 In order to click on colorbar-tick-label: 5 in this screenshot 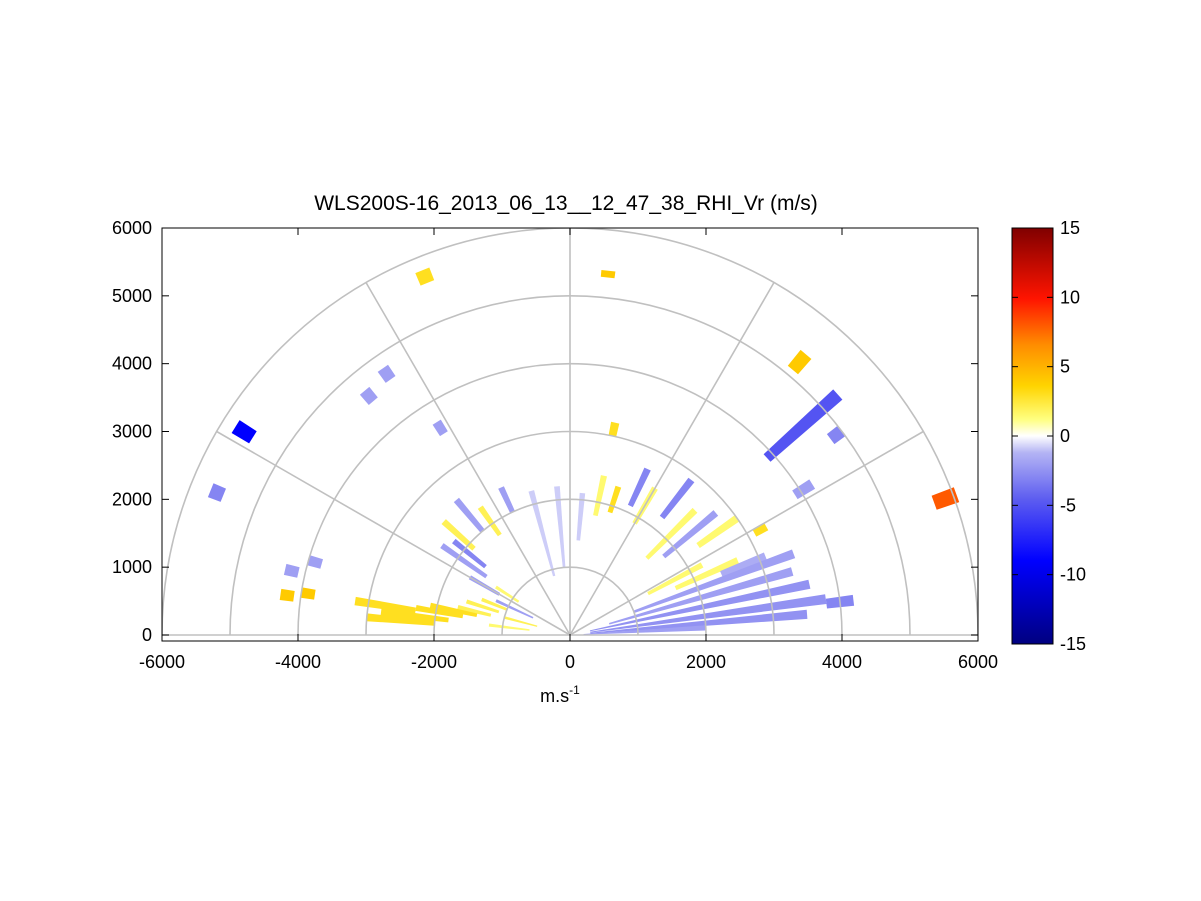, I will do `click(1065, 367)`.